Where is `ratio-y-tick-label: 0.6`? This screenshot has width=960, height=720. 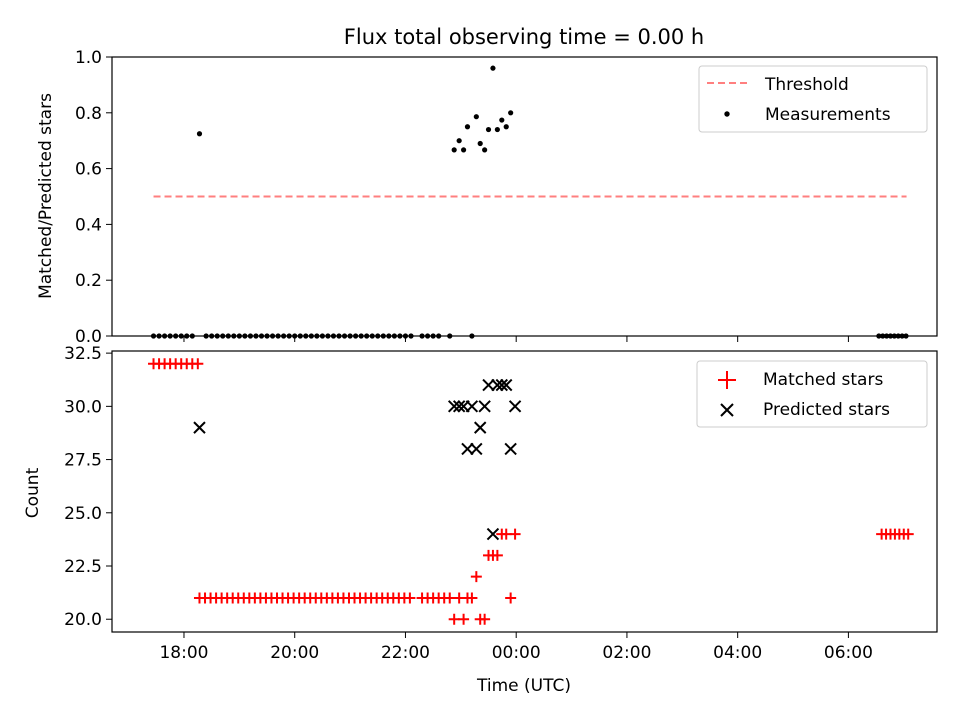 ratio-y-tick-label: 0.6 is located at coordinates (88, 170).